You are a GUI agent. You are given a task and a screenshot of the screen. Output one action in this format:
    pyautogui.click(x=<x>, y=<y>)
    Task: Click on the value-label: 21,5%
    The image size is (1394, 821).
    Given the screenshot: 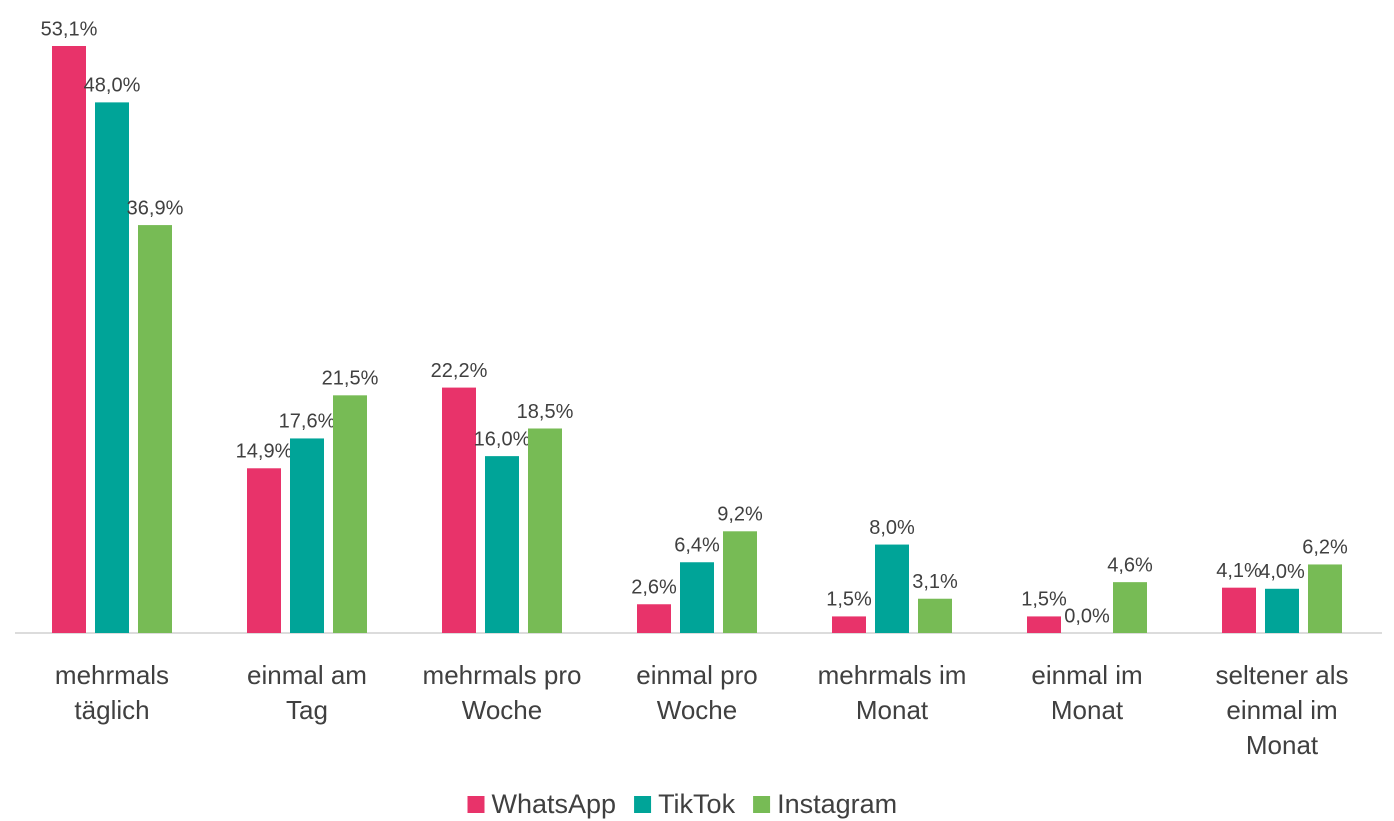 What is the action you would take?
    pyautogui.click(x=350, y=379)
    